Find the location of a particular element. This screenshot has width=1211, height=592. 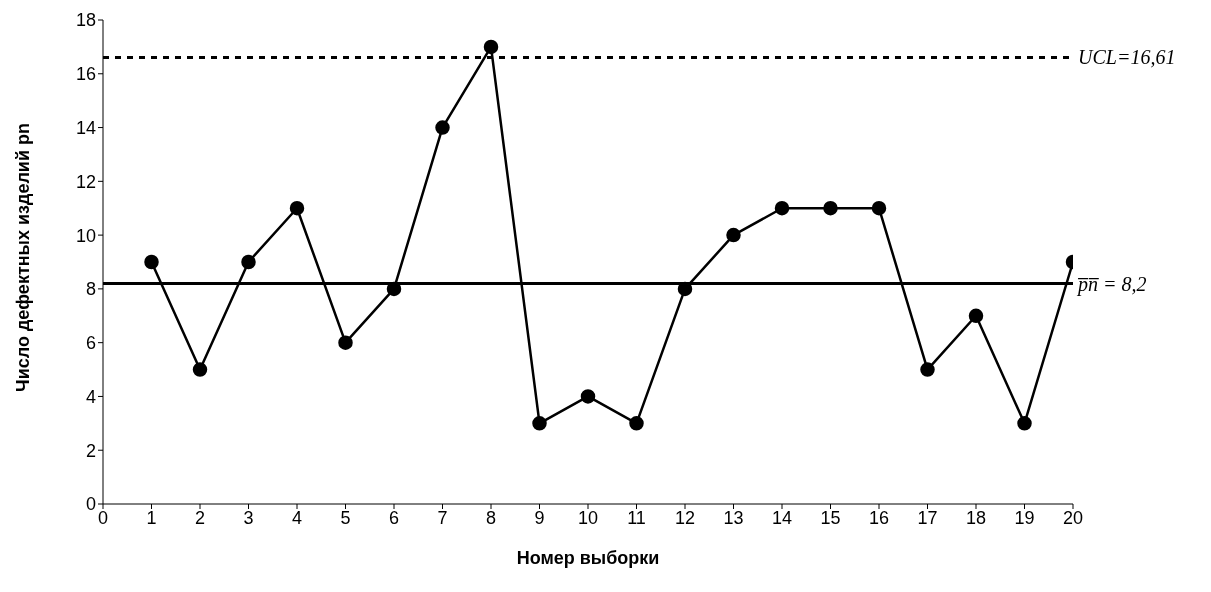

x-tick-label: 13 is located at coordinates (733, 517).